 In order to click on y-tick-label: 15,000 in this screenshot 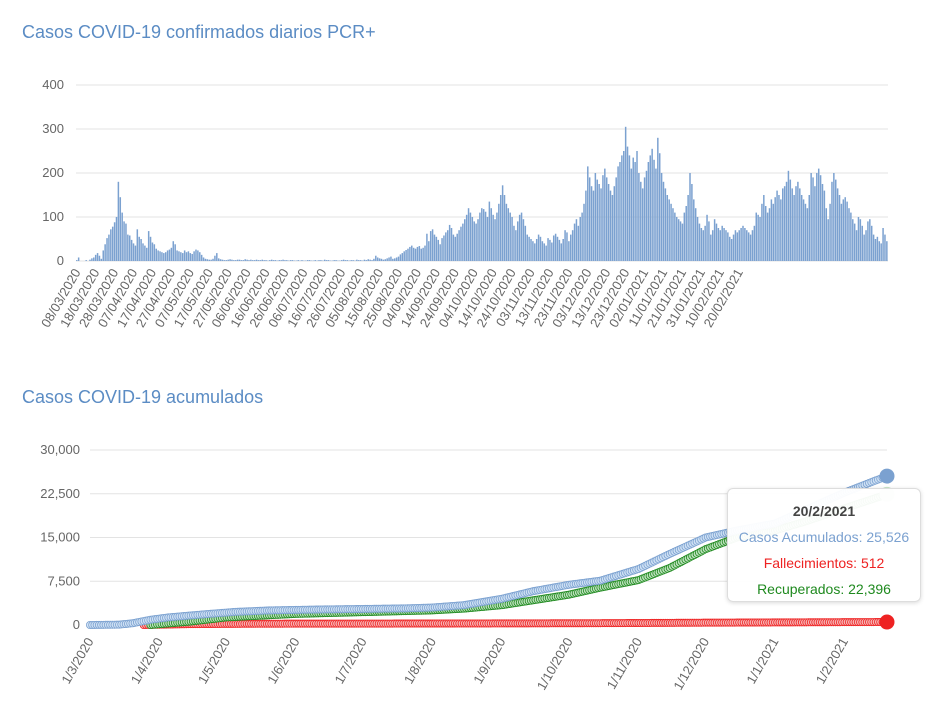, I will do `click(60, 537)`.